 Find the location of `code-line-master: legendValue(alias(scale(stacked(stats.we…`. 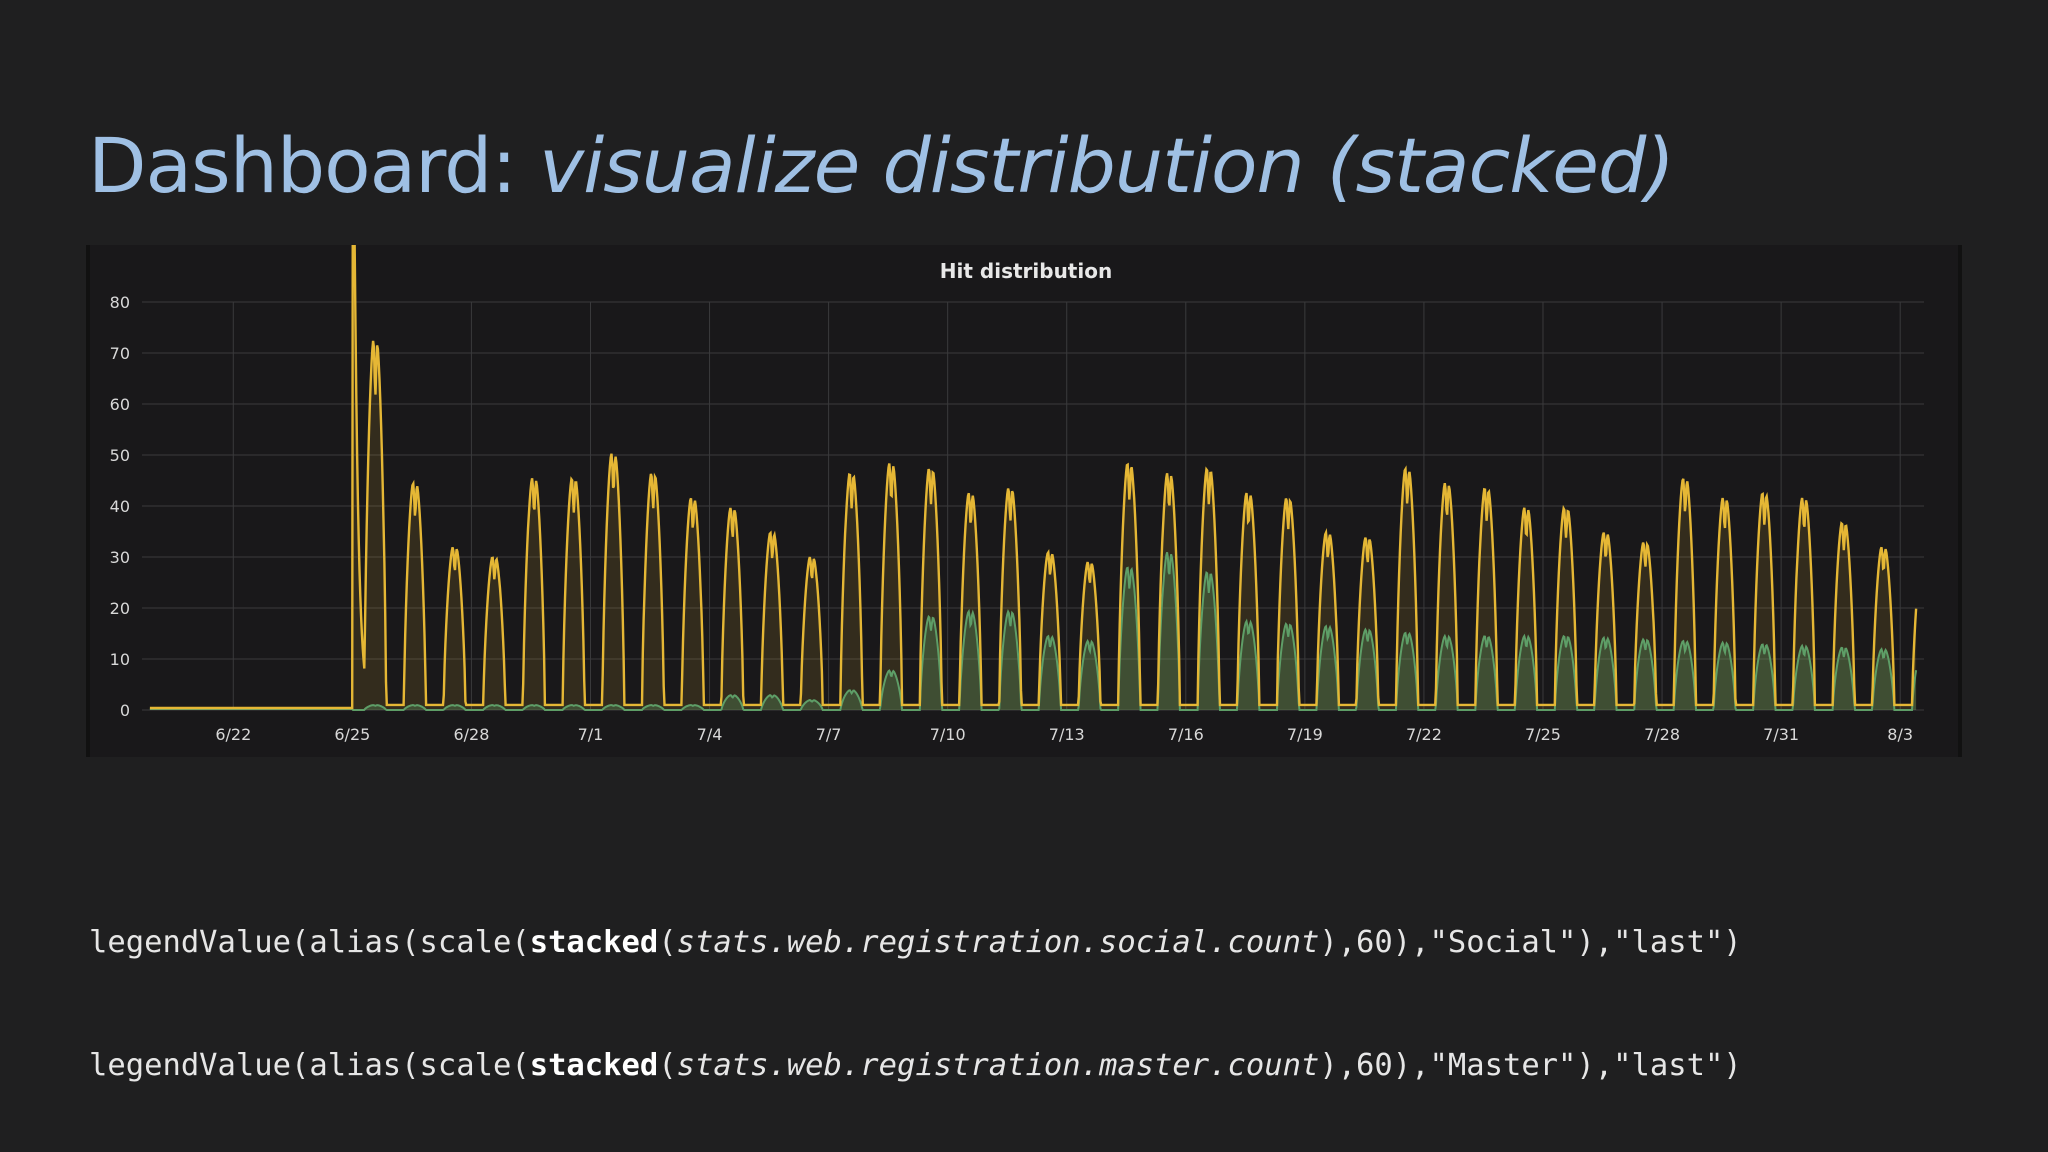

code-line-master: legendValue(alias(scale(stacked(stats.we… is located at coordinates (915, 1065).